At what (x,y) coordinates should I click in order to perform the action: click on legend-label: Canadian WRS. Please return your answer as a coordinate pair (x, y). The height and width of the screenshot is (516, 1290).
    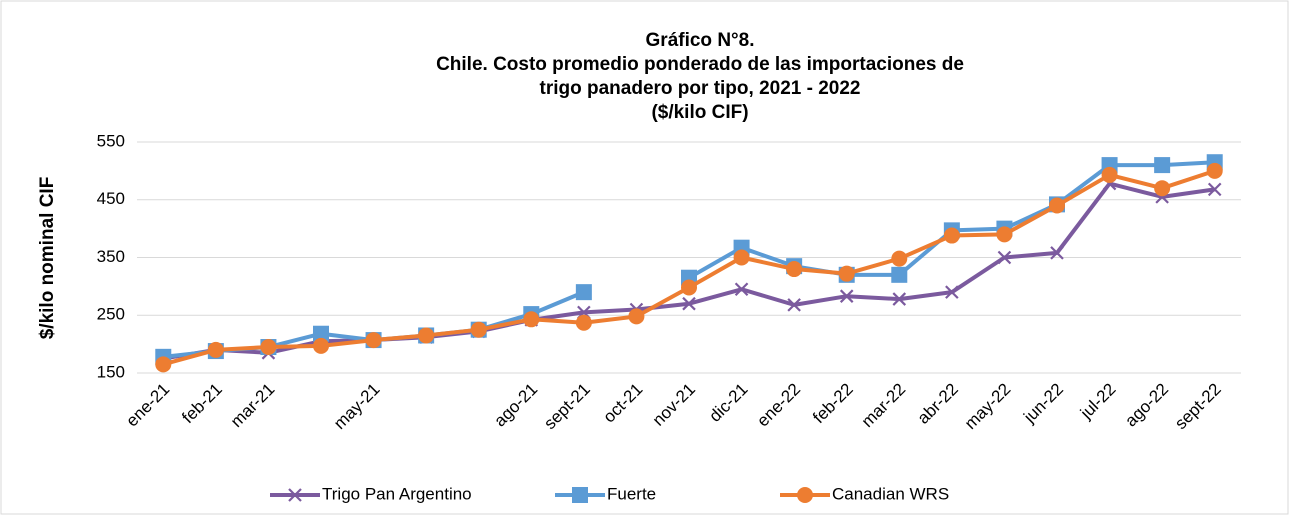
    Looking at the image, I should click on (890, 493).